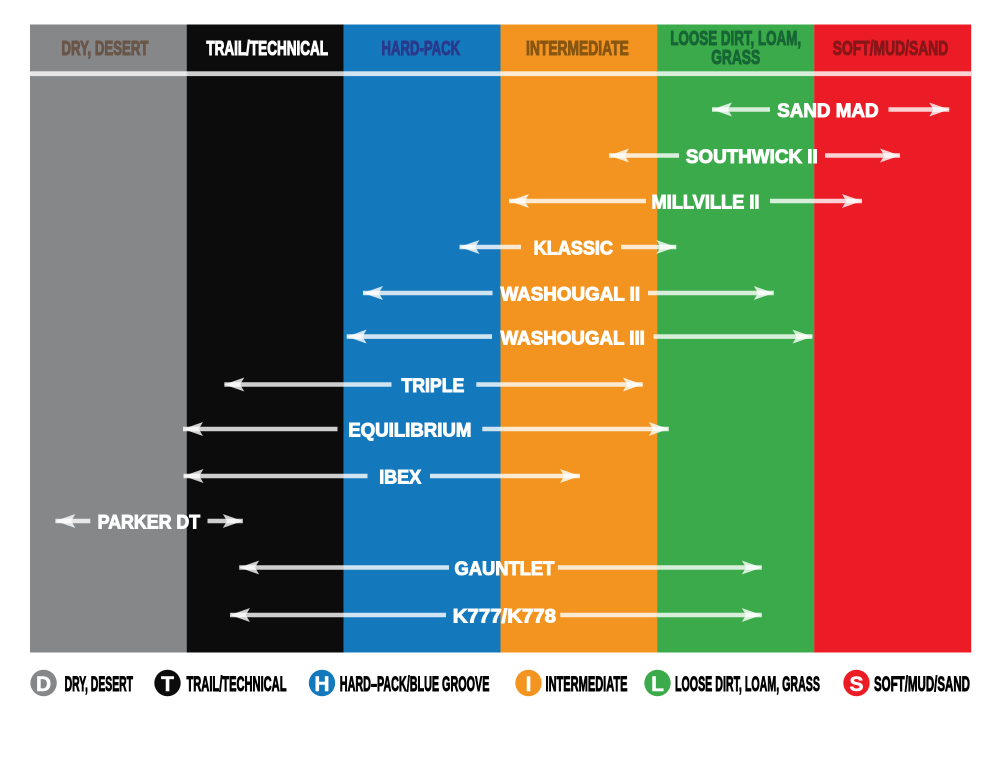 This screenshot has width=1000, height=769. What do you see at coordinates (570, 295) in the screenshot?
I see `svg-text: WASHOUGAL II` at bounding box center [570, 295].